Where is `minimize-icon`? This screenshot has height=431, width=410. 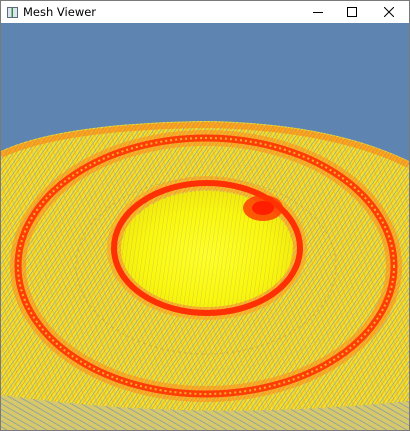
minimize-icon is located at coordinates (318, 12).